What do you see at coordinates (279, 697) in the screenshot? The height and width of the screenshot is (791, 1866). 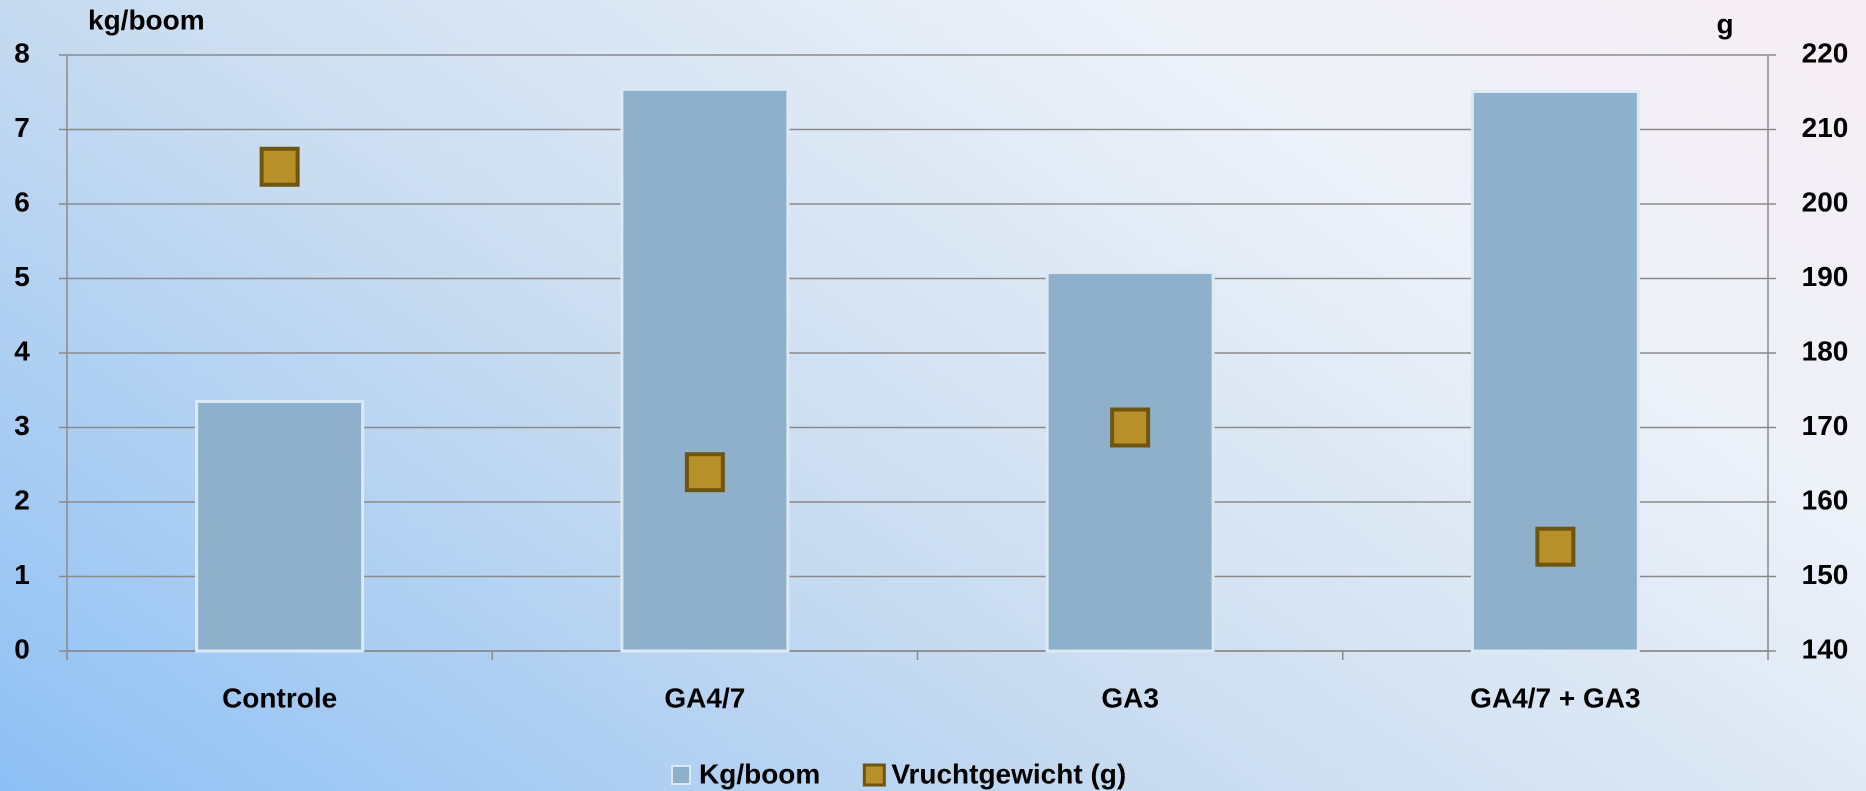 I see `x-tick-label: Controle` at bounding box center [279, 697].